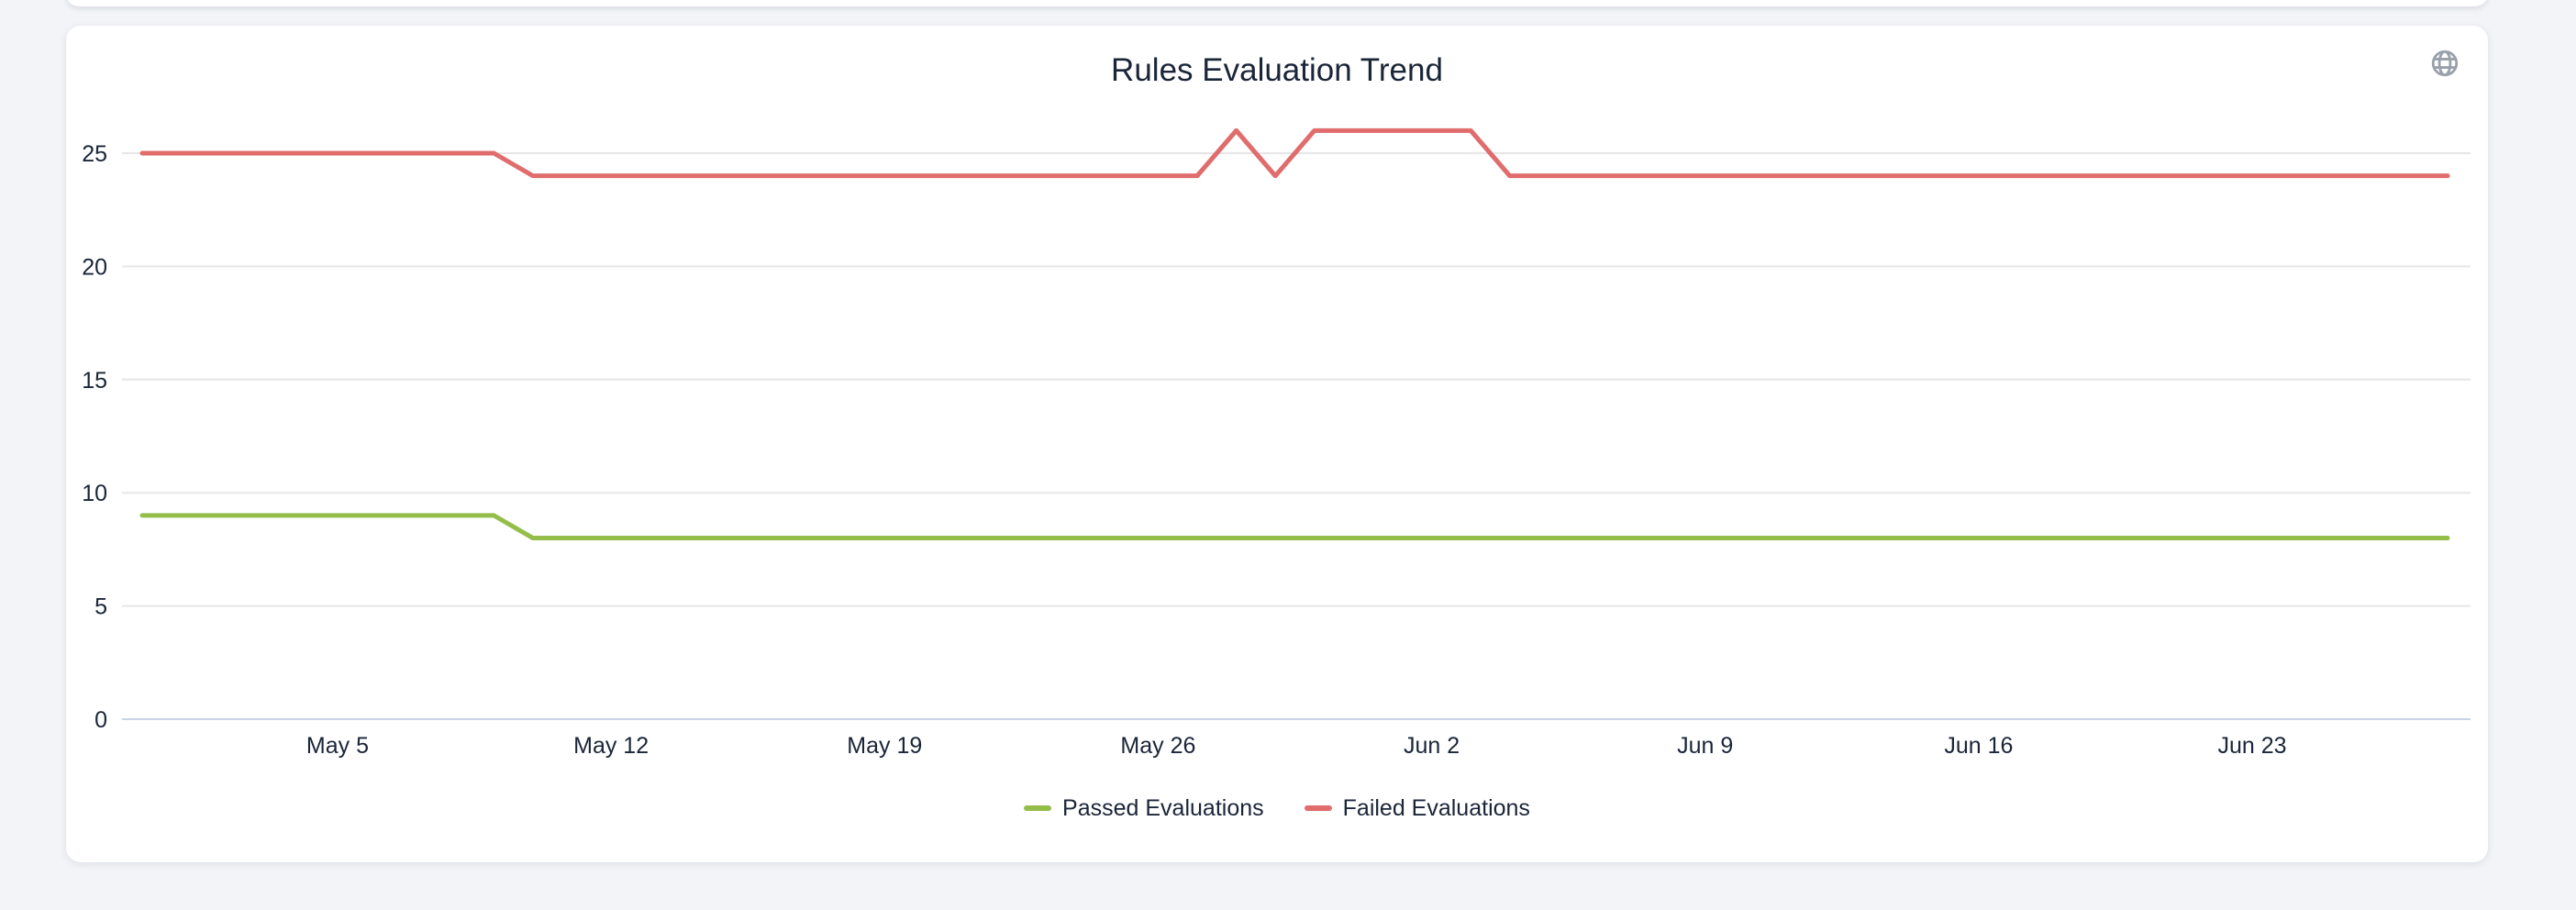  Describe the element at coordinates (1318, 808) in the screenshot. I see `legend-marker-failed-evaluations` at that location.